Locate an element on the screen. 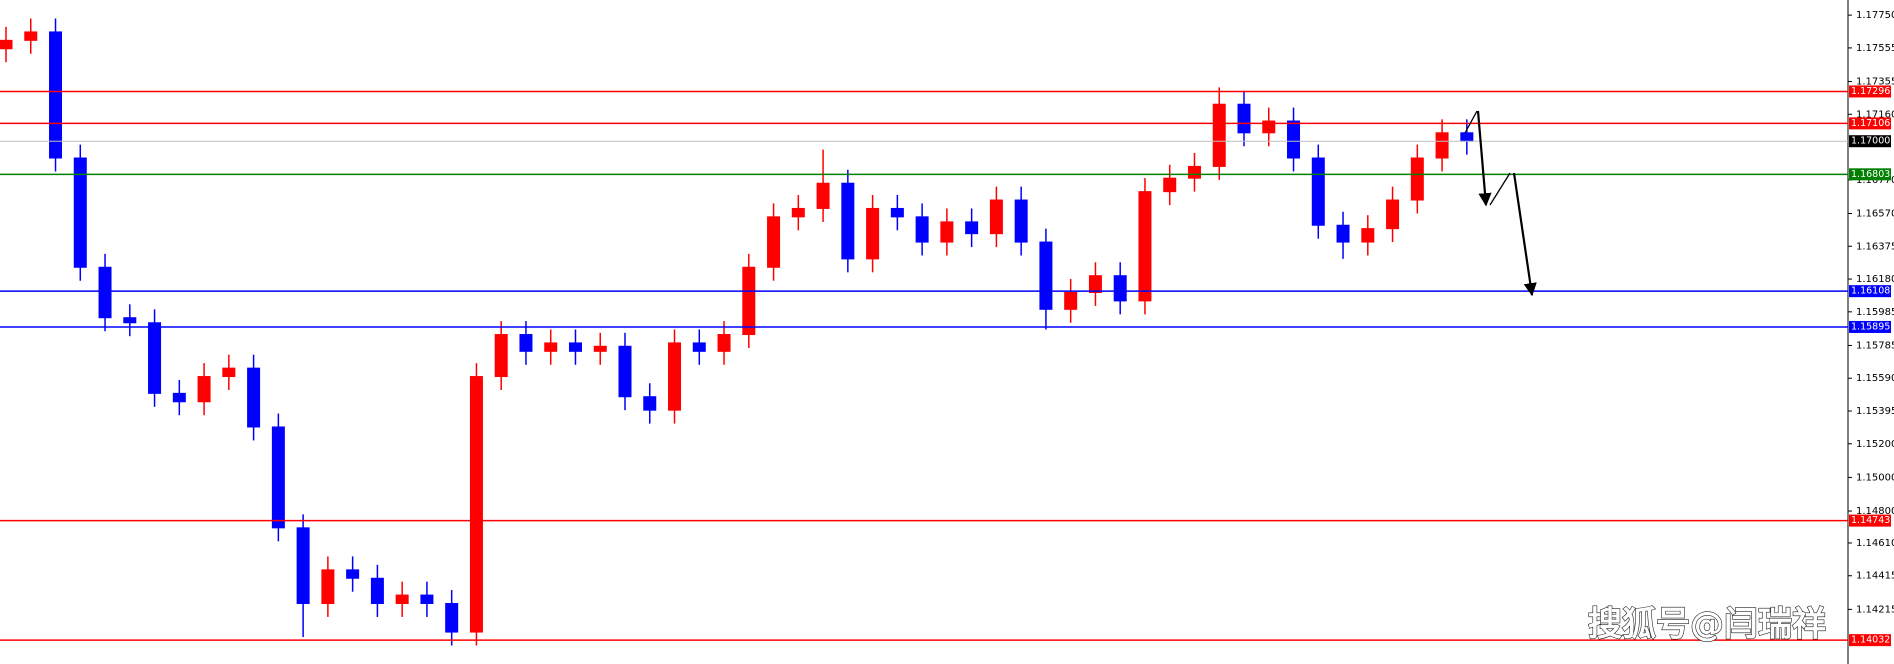  forecast-arrows is located at coordinates (1500, 203).